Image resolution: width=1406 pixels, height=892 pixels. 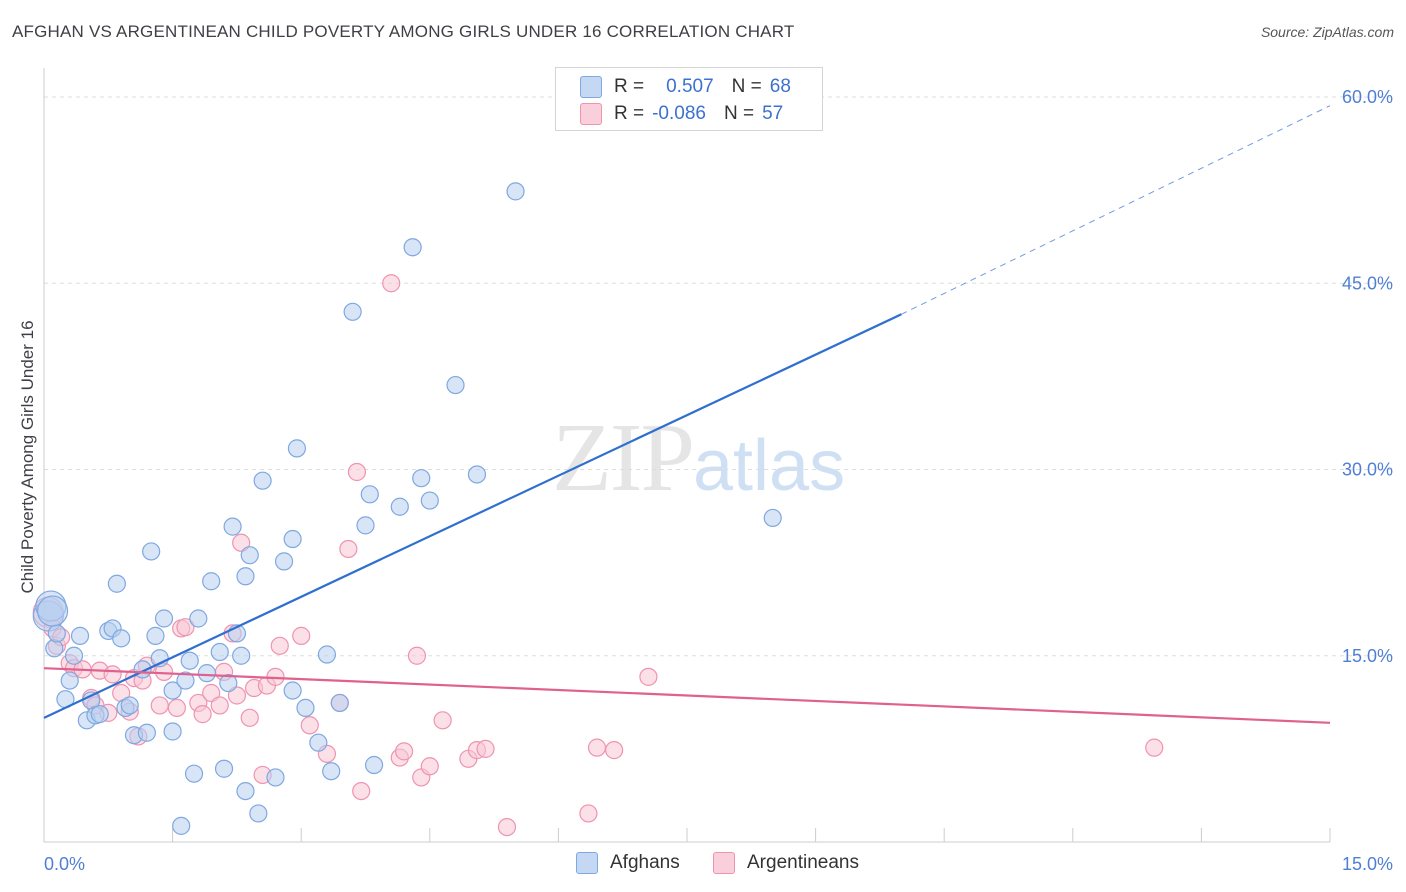 I want to click on legend-item-argentineans: Argentineans, so click(x=786, y=863).